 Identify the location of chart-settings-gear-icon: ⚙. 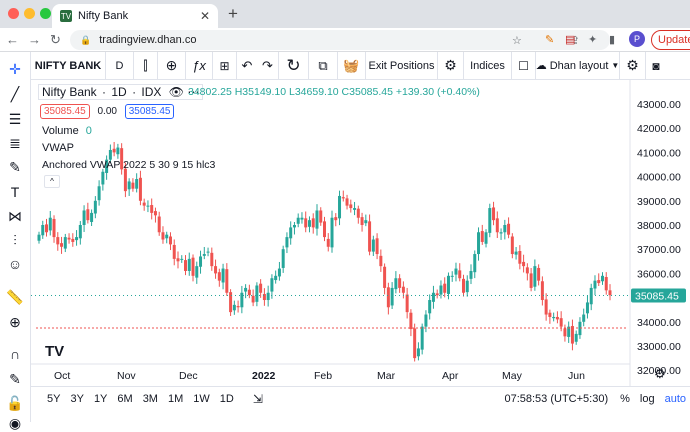
(633, 65).